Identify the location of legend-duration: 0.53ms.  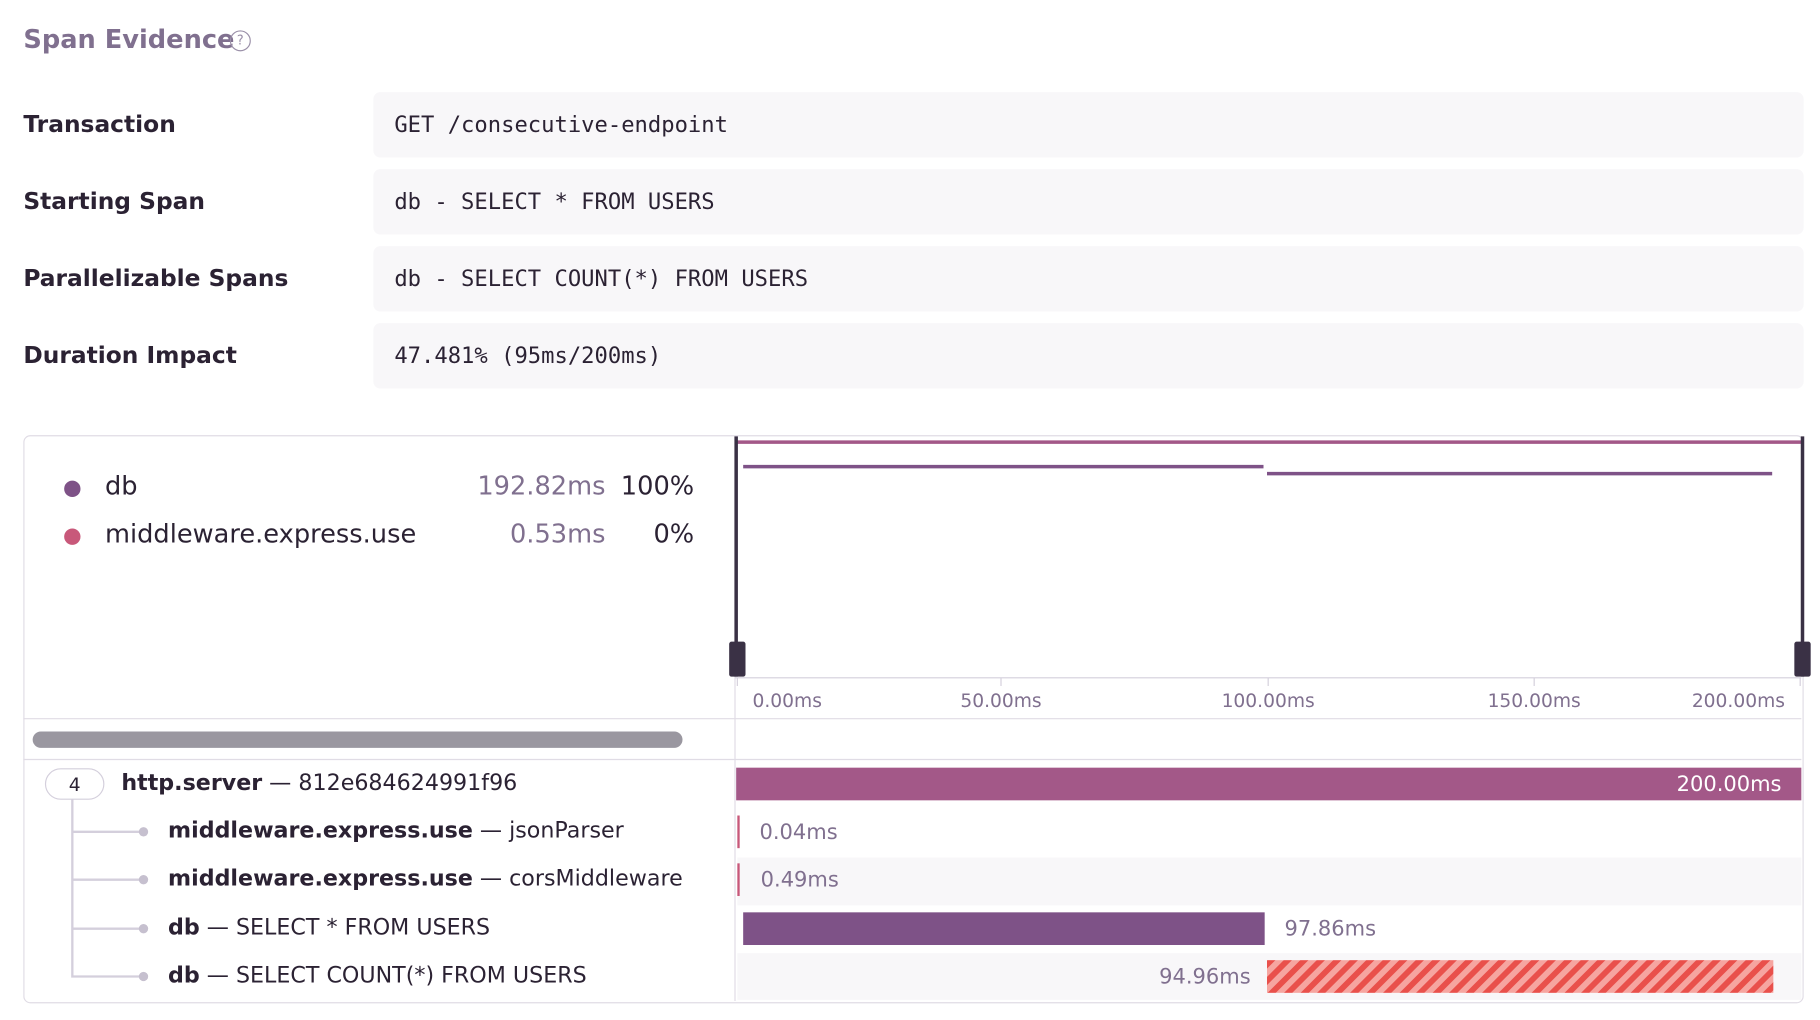
(557, 535).